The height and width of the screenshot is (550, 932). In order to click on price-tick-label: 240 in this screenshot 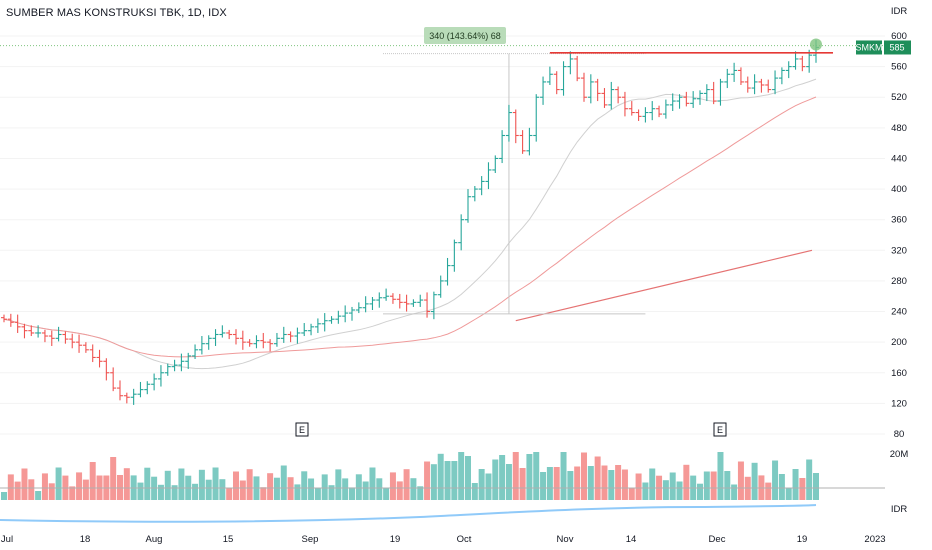, I will do `click(899, 312)`.